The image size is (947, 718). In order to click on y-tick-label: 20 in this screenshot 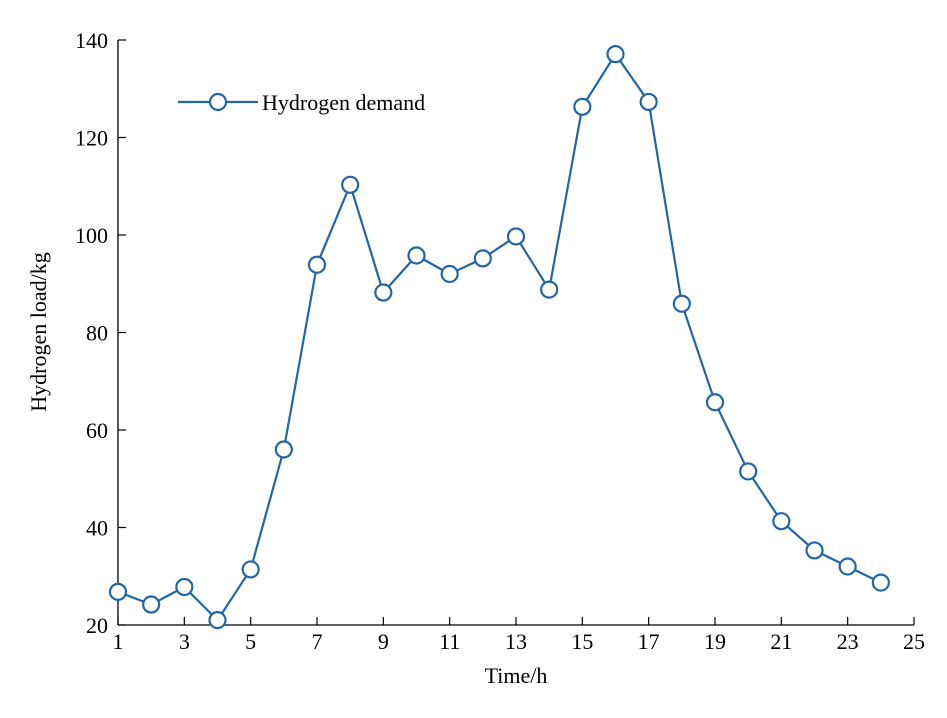, I will do `click(97, 625)`.